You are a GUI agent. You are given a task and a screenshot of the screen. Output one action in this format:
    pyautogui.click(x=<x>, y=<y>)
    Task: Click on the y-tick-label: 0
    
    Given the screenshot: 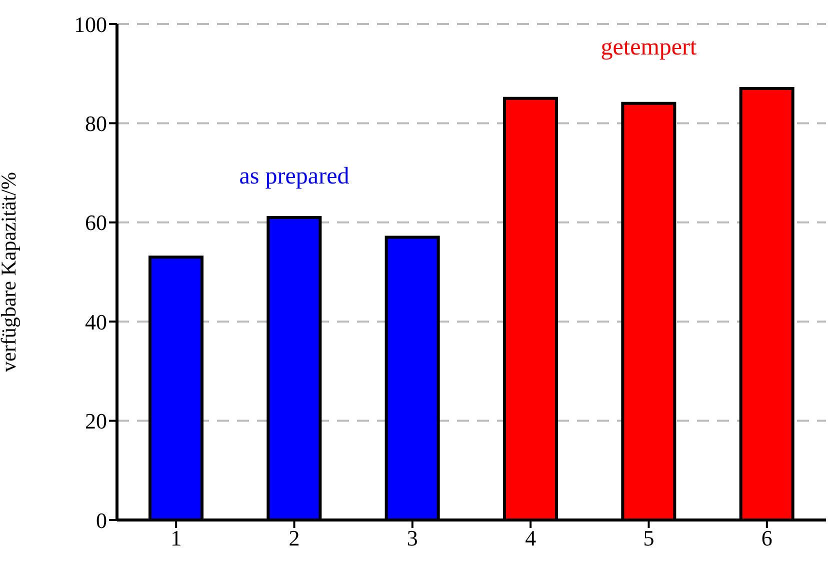 What is the action you would take?
    pyautogui.click(x=101, y=520)
    